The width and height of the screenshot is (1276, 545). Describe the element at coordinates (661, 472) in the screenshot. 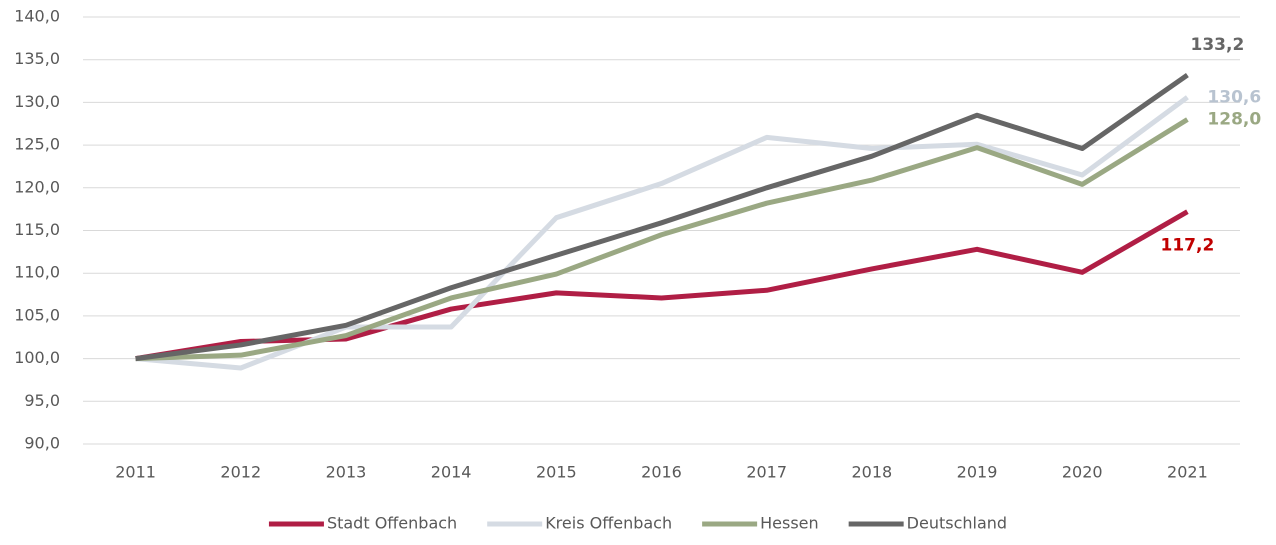

I see `x-tick-label: 2016` at that location.